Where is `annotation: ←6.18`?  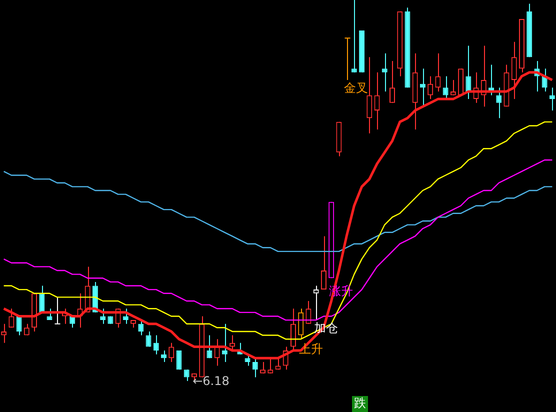 annotation: ←6.18 is located at coordinates (211, 381).